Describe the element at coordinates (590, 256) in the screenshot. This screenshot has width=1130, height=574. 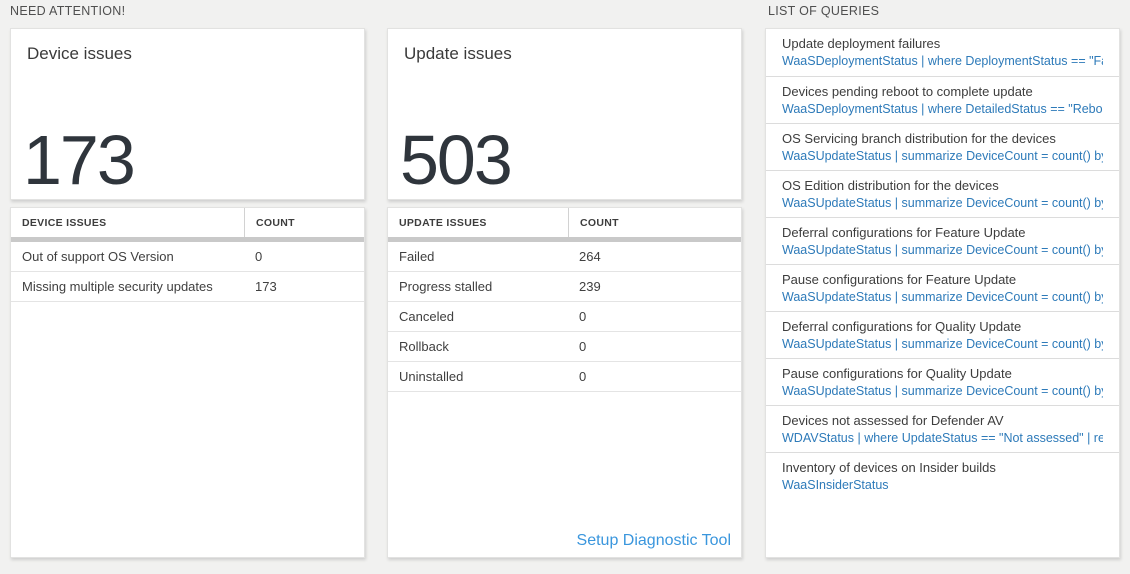
I see `issue-count: 264` at that location.